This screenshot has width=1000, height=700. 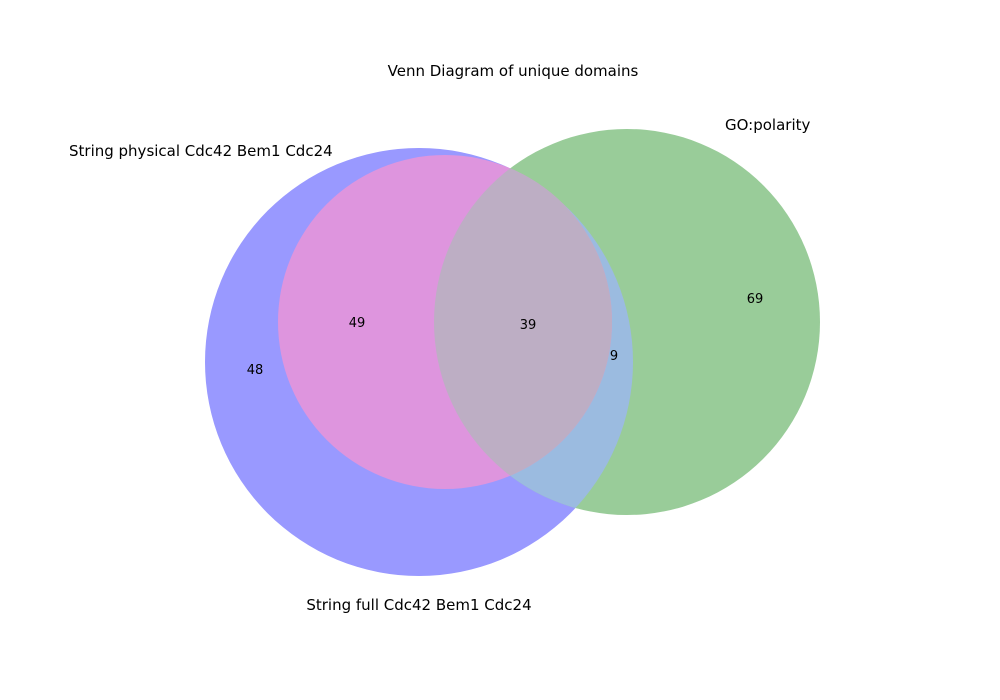 I want to click on chart-title: Venn Diagram of unique domains, so click(x=513, y=71).